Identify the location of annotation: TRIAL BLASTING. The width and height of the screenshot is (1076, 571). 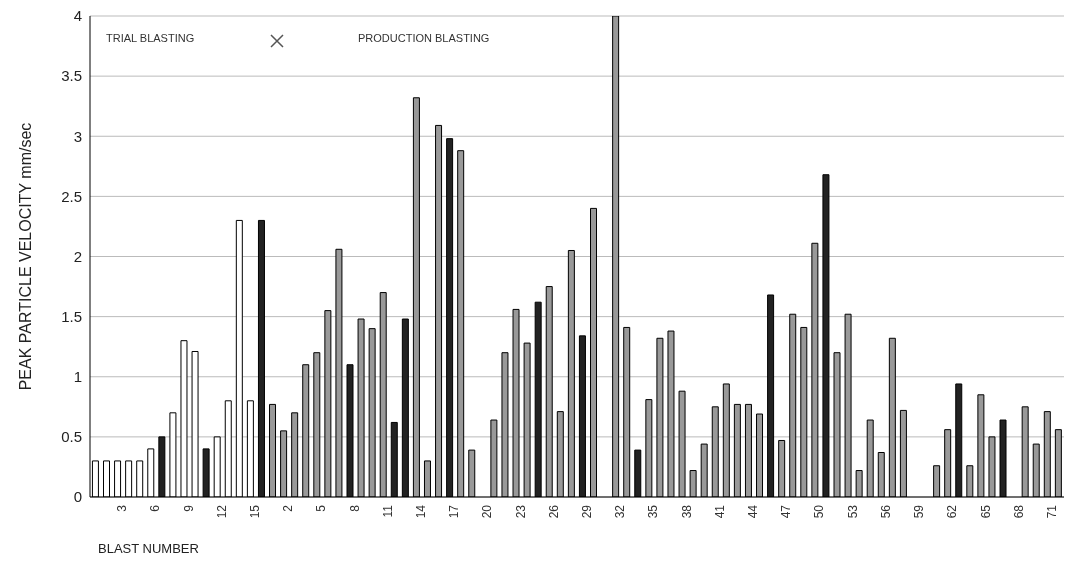
(150, 38).